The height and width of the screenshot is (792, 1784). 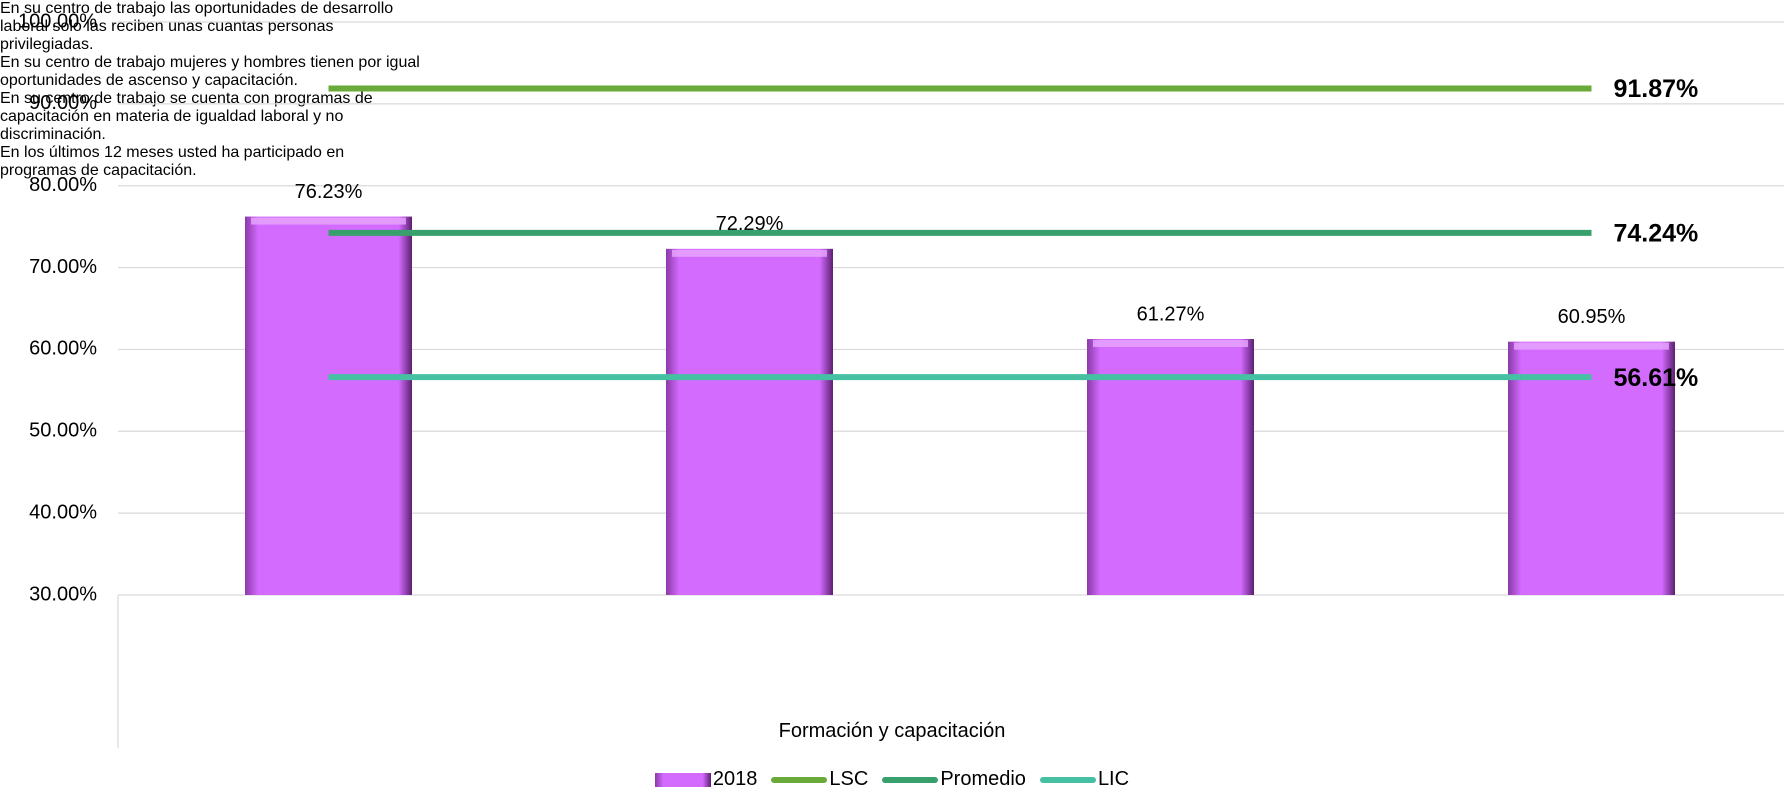 I want to click on legend-label: LSC, so click(x=849, y=779).